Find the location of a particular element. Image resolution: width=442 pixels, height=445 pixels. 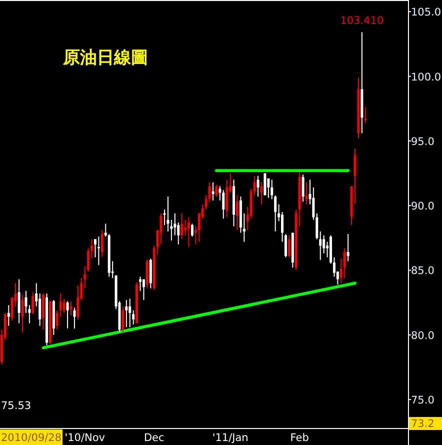

text: 原油日線圖 is located at coordinates (105, 58).